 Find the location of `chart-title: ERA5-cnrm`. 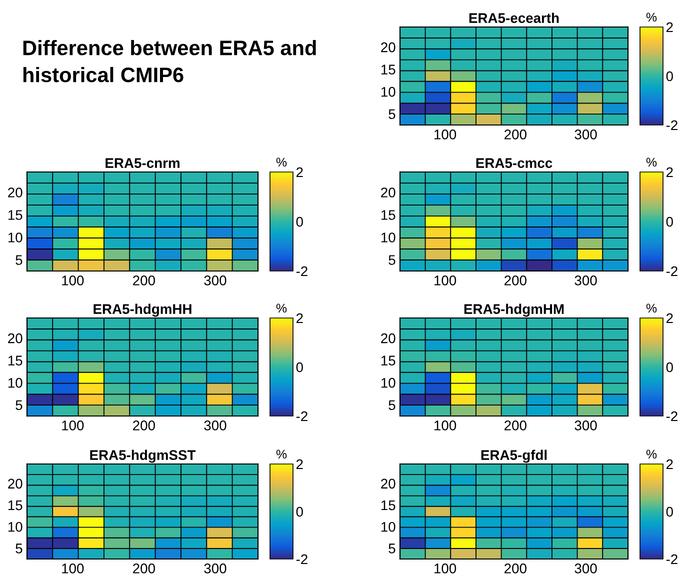

chart-title: ERA5-cnrm is located at coordinates (143, 163).